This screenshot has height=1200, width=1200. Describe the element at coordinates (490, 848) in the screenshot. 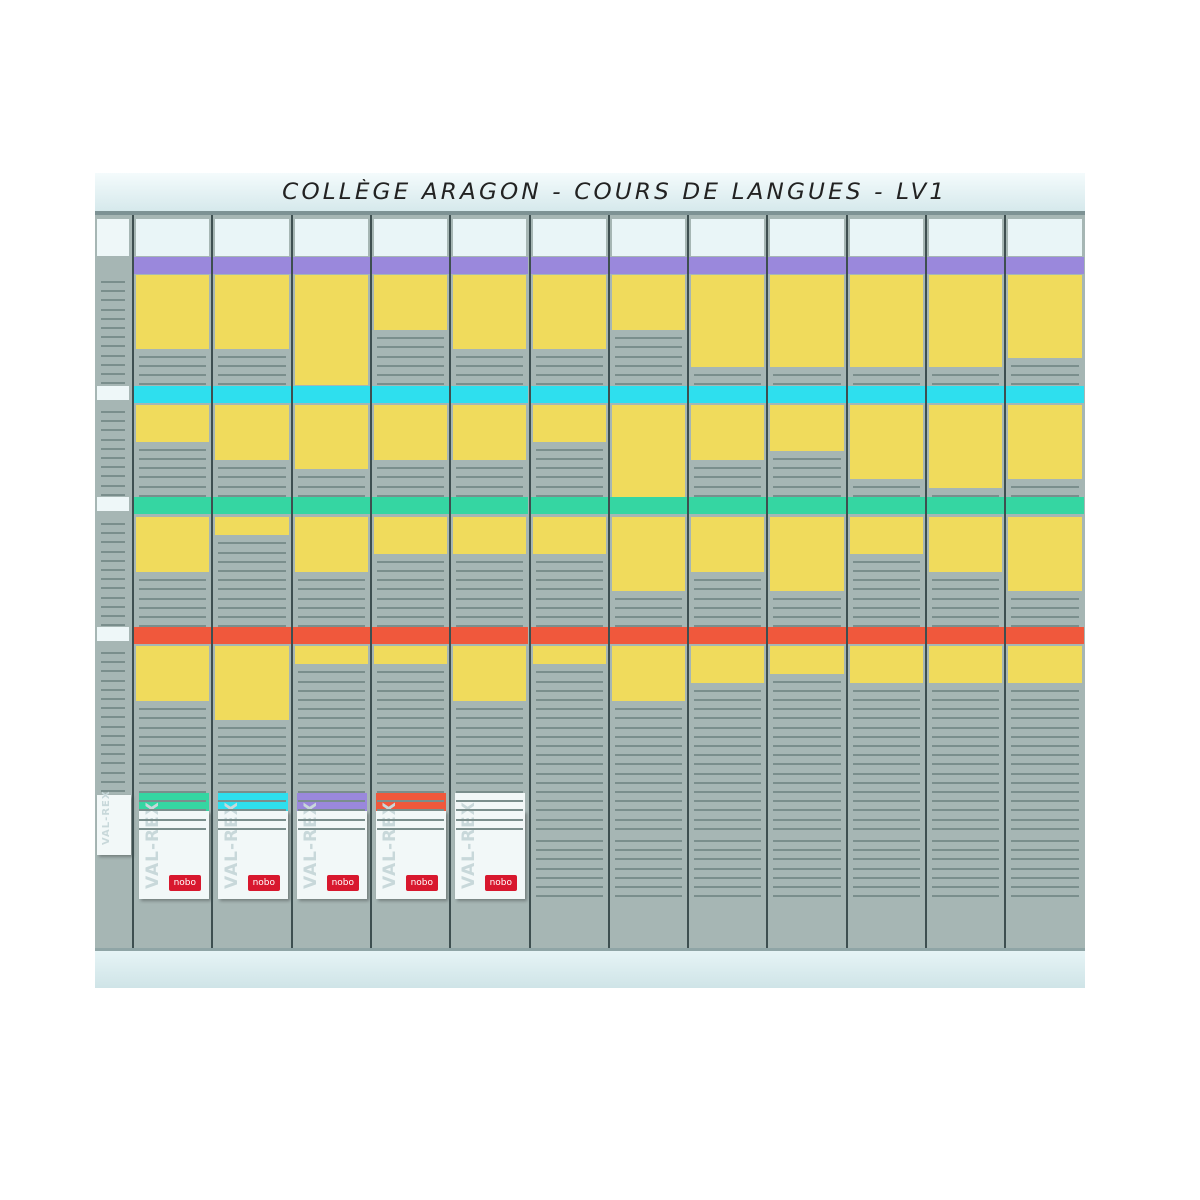

I see `t-card-box: VAL-REX nobo` at that location.